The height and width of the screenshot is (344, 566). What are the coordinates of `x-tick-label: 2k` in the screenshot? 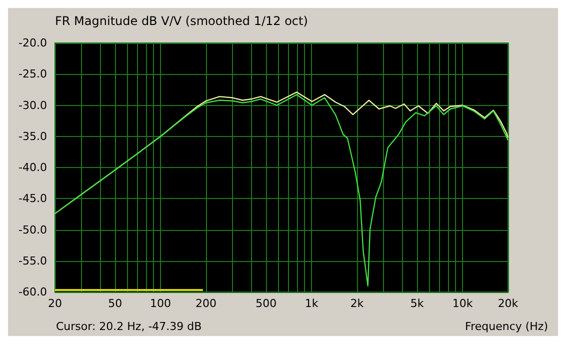 It's located at (357, 303).